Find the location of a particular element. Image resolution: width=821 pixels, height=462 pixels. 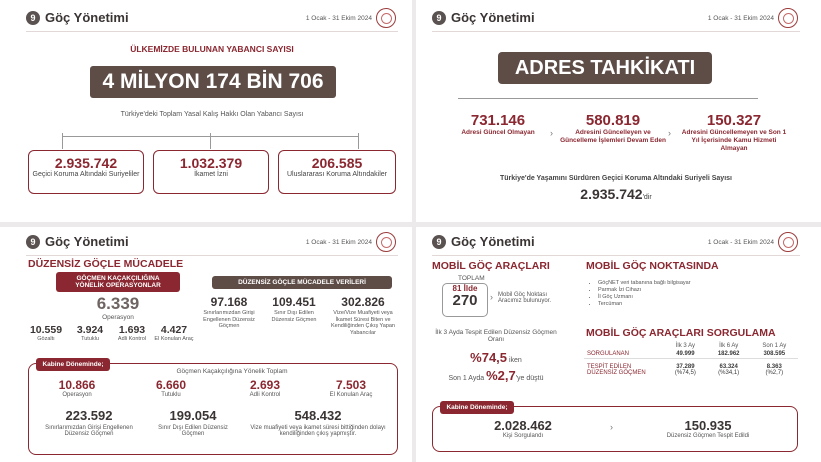

headline-total: 4 MİLYON 174 BİN 706 is located at coordinates (213, 82).